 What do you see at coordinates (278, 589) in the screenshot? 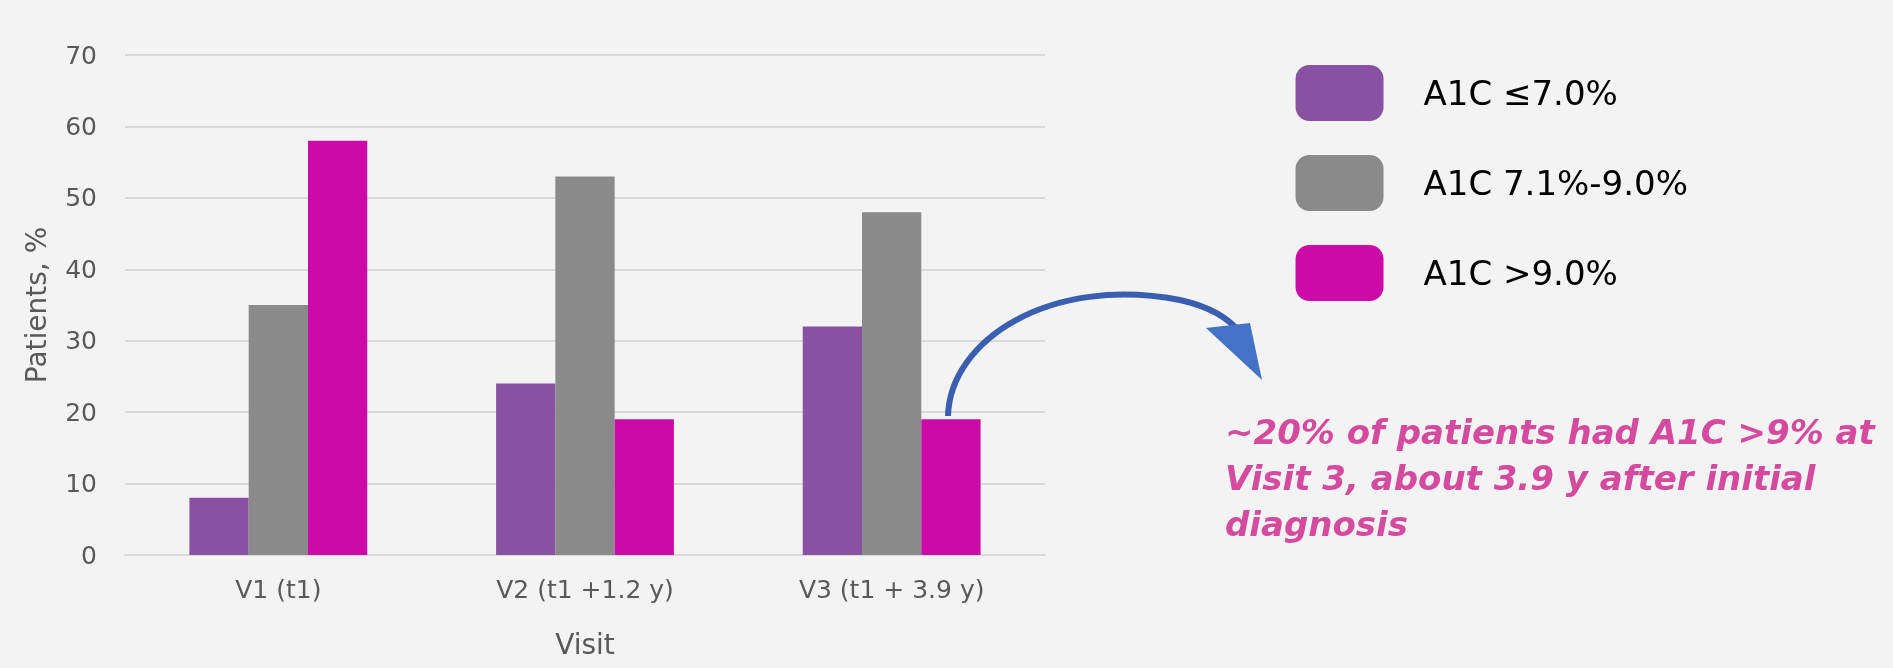
I see `x-tick-label: V1 (t1)` at bounding box center [278, 589].